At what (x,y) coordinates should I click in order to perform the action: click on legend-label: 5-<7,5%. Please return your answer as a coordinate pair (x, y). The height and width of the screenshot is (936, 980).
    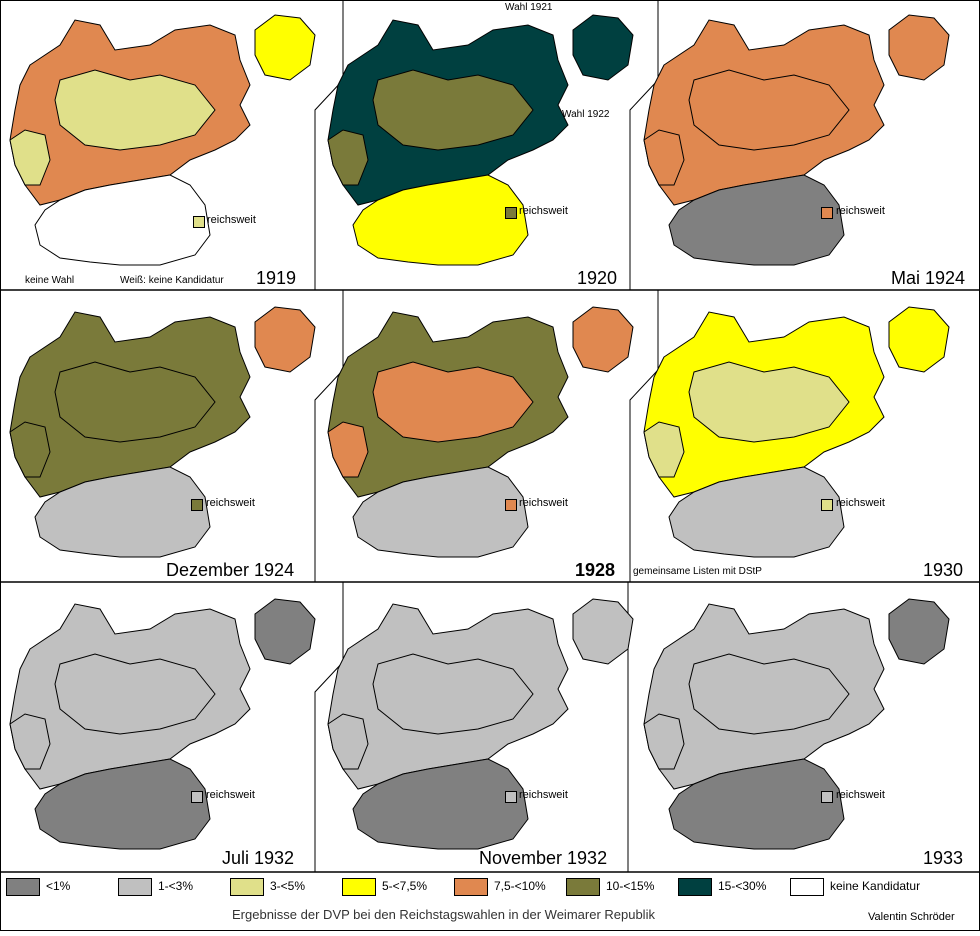
    Looking at the image, I should click on (405, 886).